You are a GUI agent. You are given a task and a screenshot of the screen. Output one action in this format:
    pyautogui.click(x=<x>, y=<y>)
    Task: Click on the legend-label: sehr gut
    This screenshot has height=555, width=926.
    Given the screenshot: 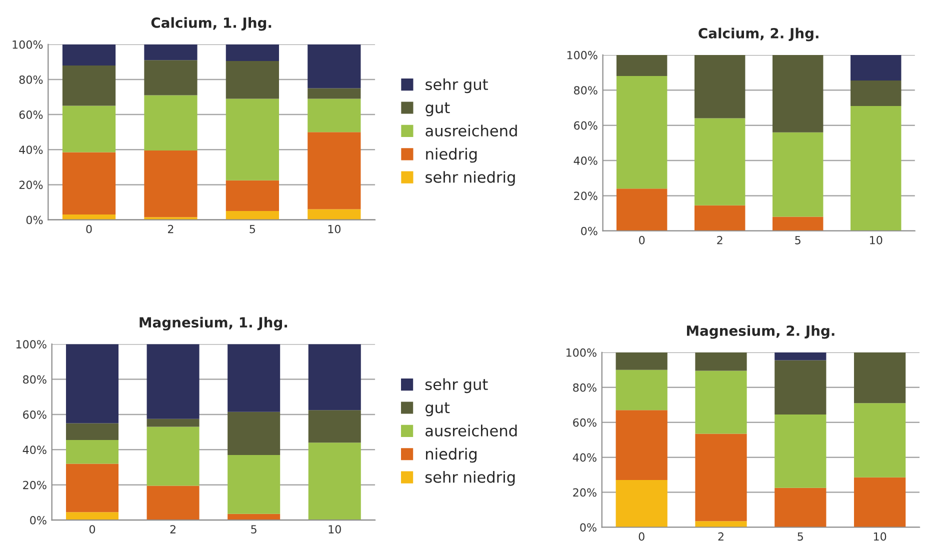 What is the action you would take?
    pyautogui.click(x=456, y=386)
    